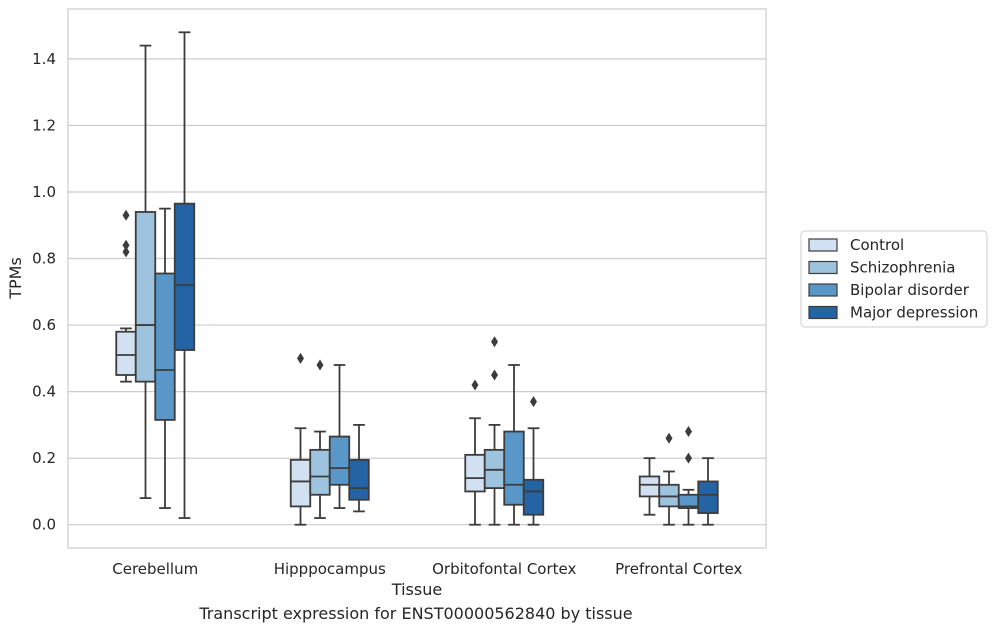 This screenshot has height=634, width=997. I want to click on legend-frame, so click(894, 279).